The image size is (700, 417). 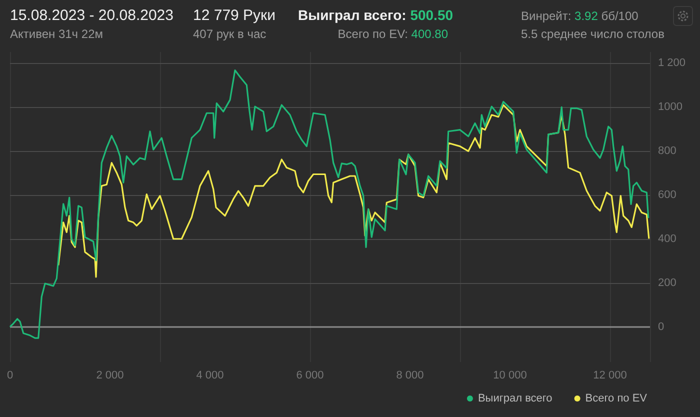 I want to click on y-tick-label: 600, so click(x=667, y=194).